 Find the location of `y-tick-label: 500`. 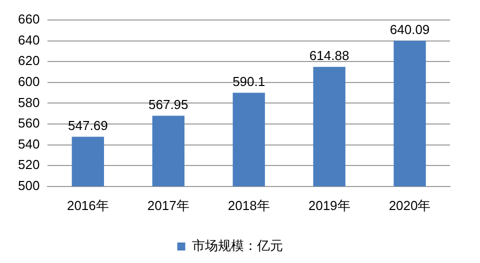

y-tick-label: 500 is located at coordinates (29, 185).